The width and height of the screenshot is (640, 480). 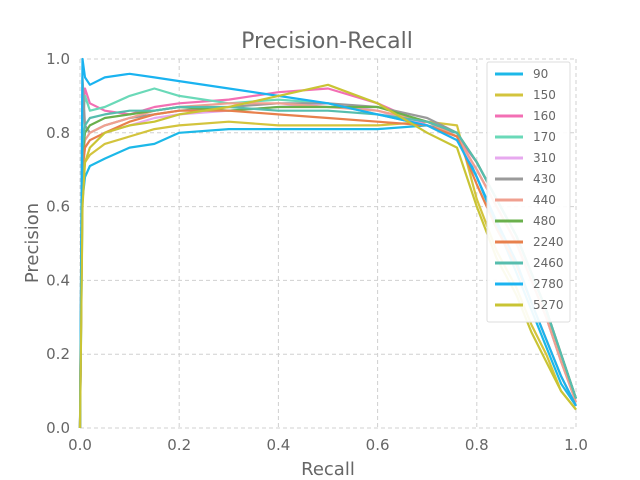 What do you see at coordinates (548, 263) in the screenshot?
I see `legend-label-2460: 2460` at bounding box center [548, 263].